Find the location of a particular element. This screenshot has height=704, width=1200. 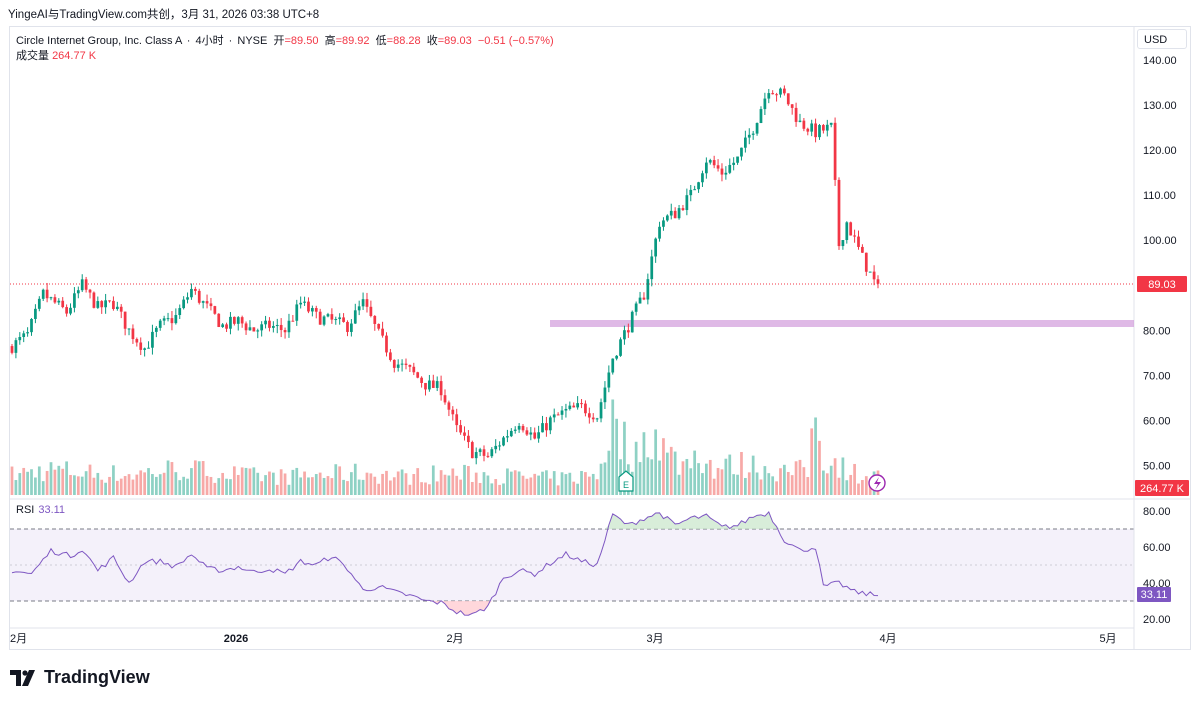

rsi-label: RSI is located at coordinates (25, 510).